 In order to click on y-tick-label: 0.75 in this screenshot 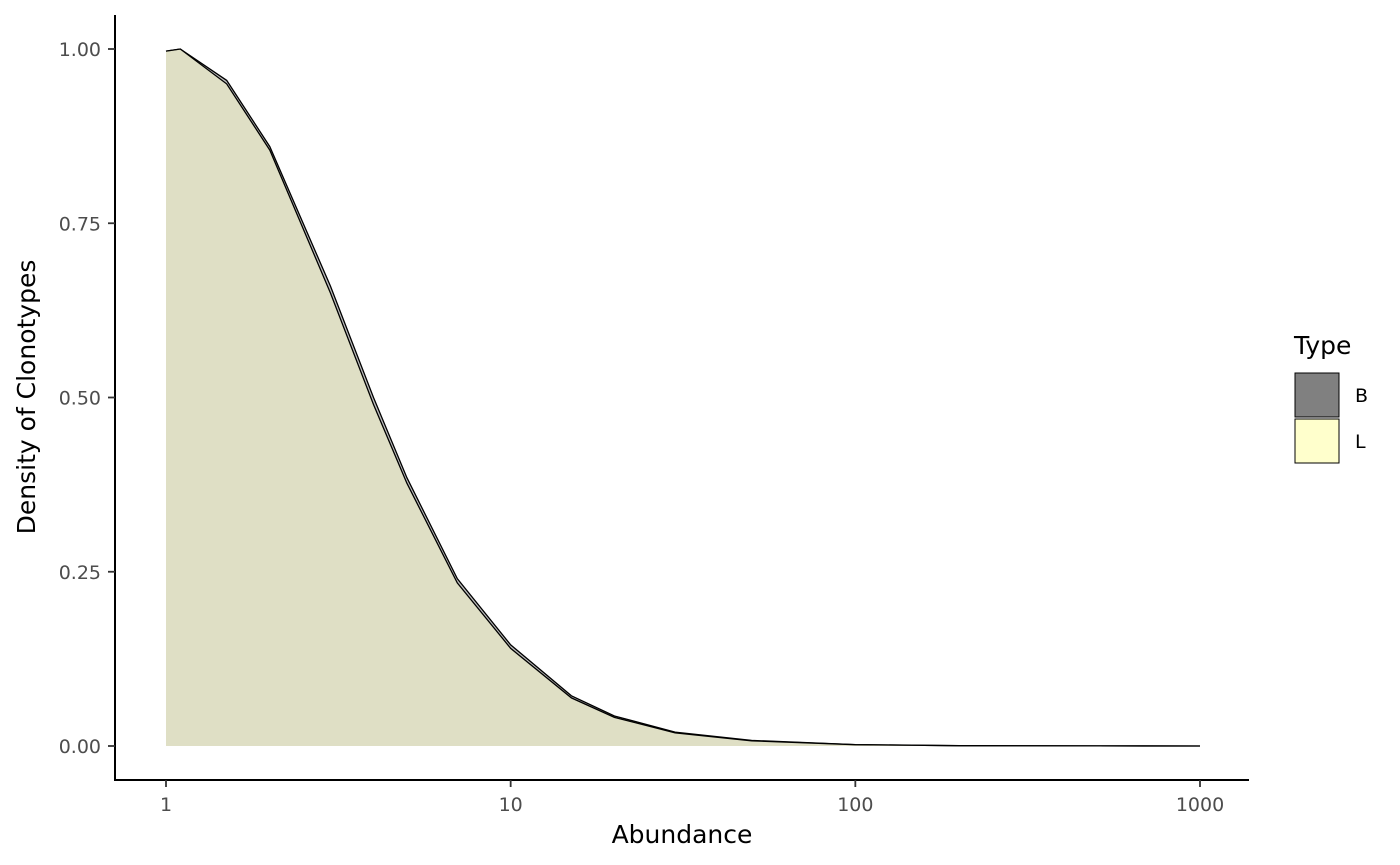, I will do `click(80, 224)`.